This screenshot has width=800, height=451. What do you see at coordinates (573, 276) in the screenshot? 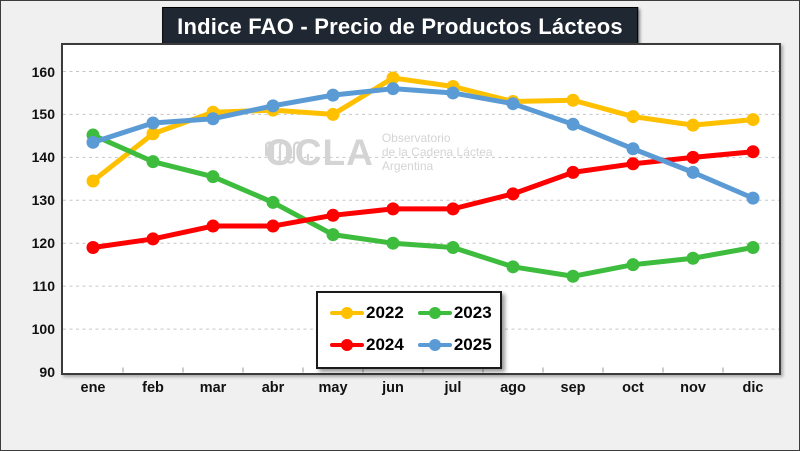
I see `data-point-2023-sep` at bounding box center [573, 276].